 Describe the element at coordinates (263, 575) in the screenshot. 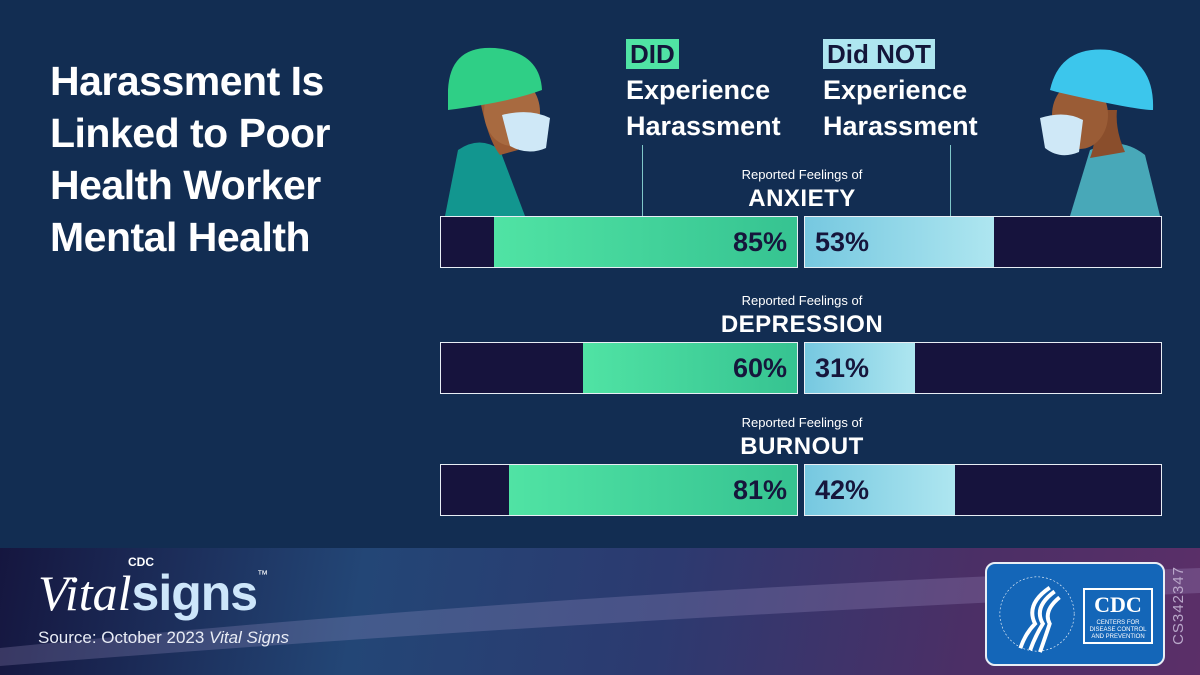

I see `logo-tm: ™` at that location.